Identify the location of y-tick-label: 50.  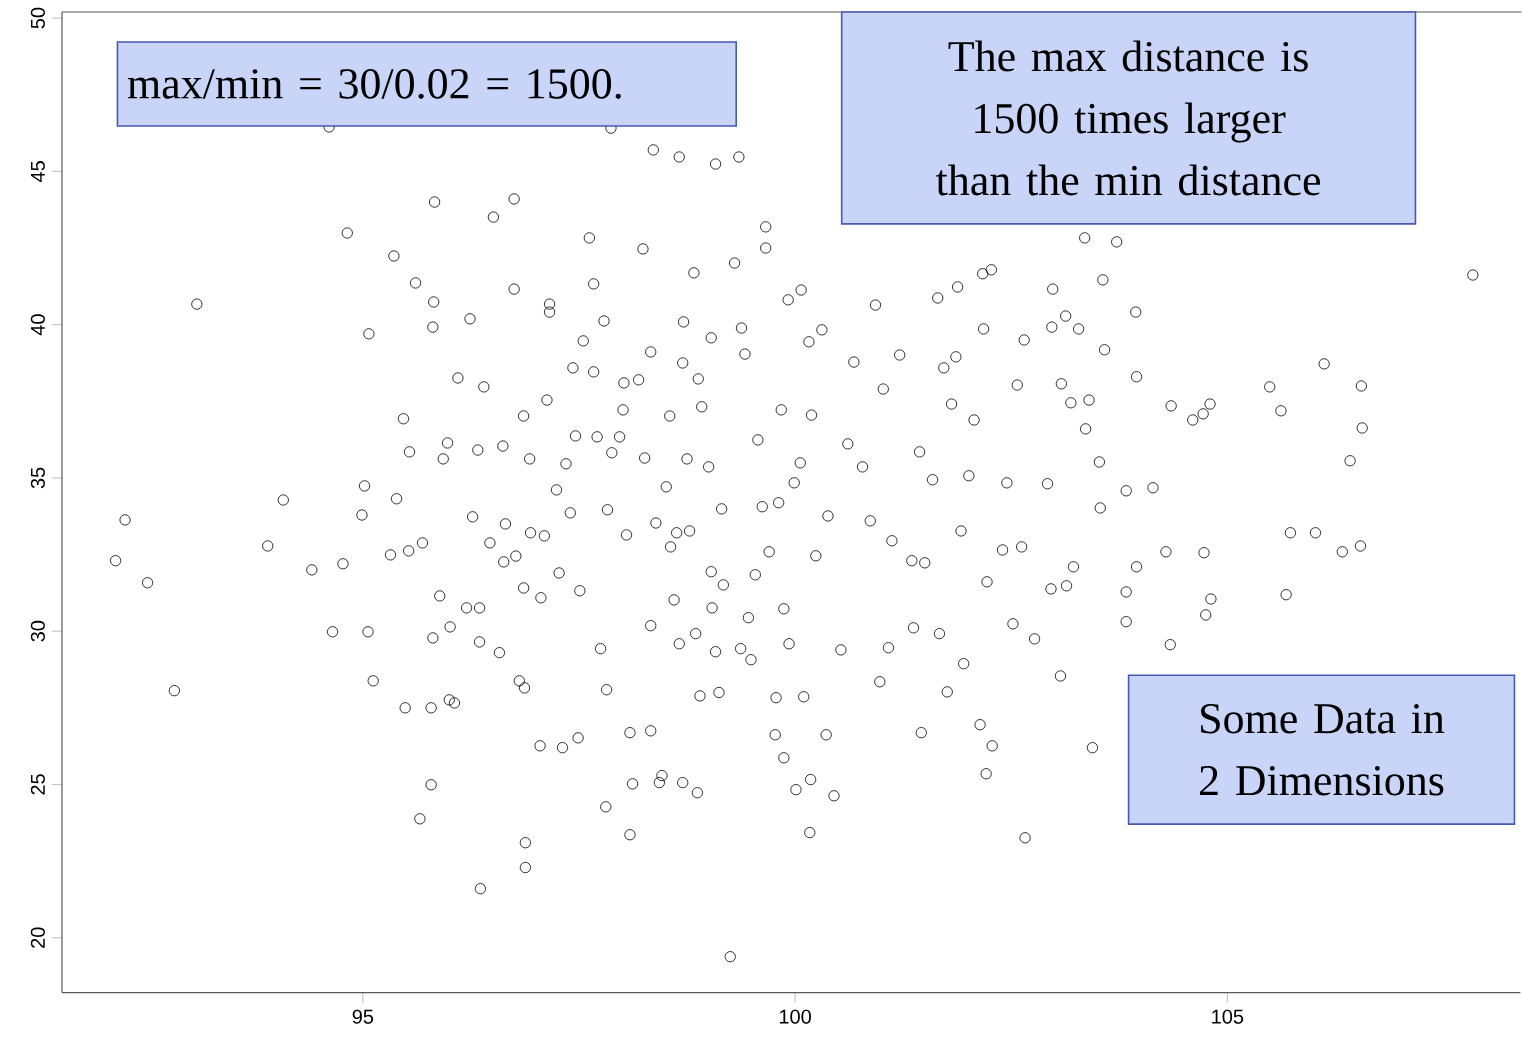
(37, 18).